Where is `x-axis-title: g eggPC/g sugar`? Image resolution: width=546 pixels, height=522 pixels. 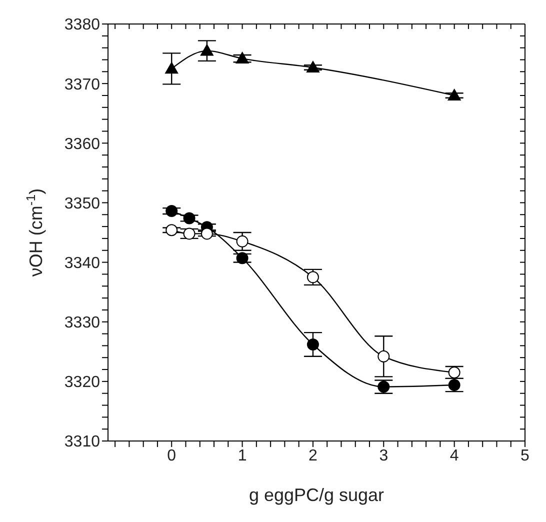 x-axis-title: g eggPC/g sugar is located at coordinates (316, 495).